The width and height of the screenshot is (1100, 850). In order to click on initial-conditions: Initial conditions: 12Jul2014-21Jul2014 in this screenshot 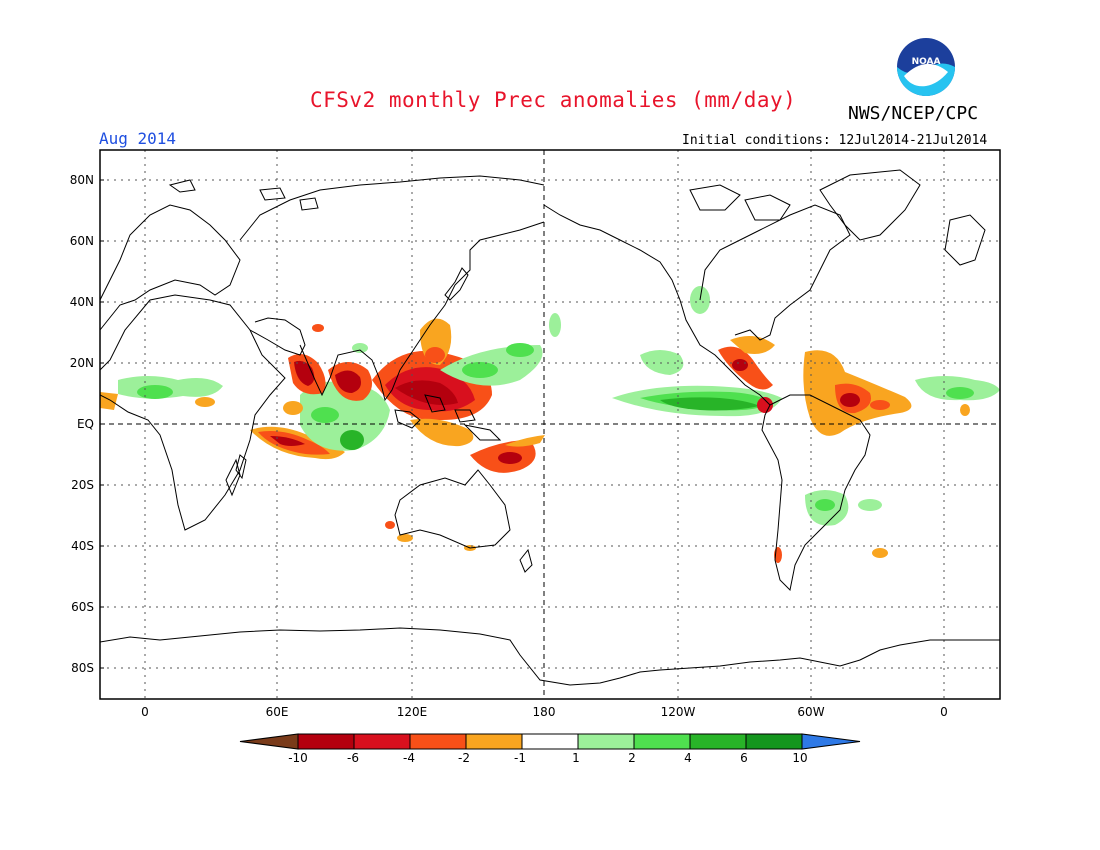, I will do `click(835, 140)`.